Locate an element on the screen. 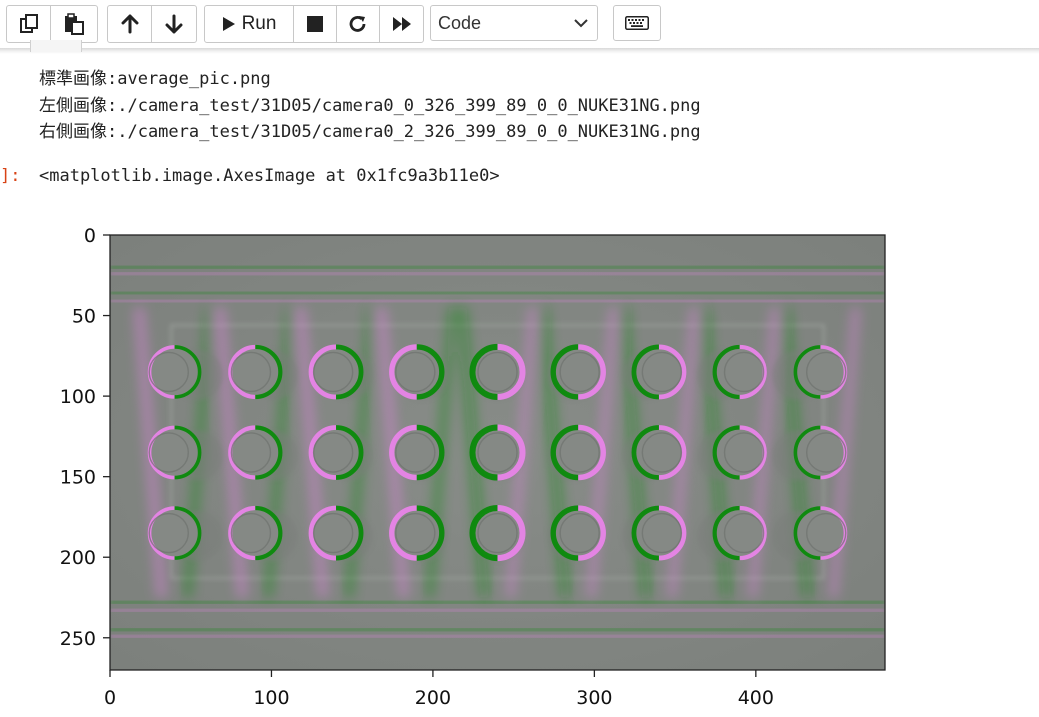 The height and width of the screenshot is (717, 1039). move-down-button is located at coordinates (174, 24).